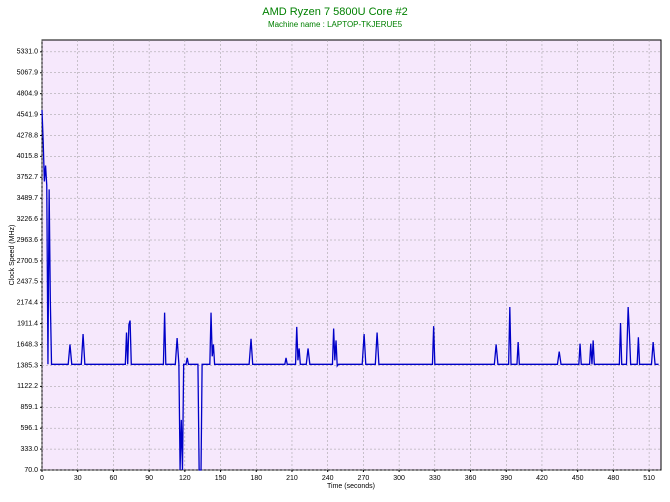 The image size is (670, 502). I want to click on x-tick-label: 210, so click(292, 478).